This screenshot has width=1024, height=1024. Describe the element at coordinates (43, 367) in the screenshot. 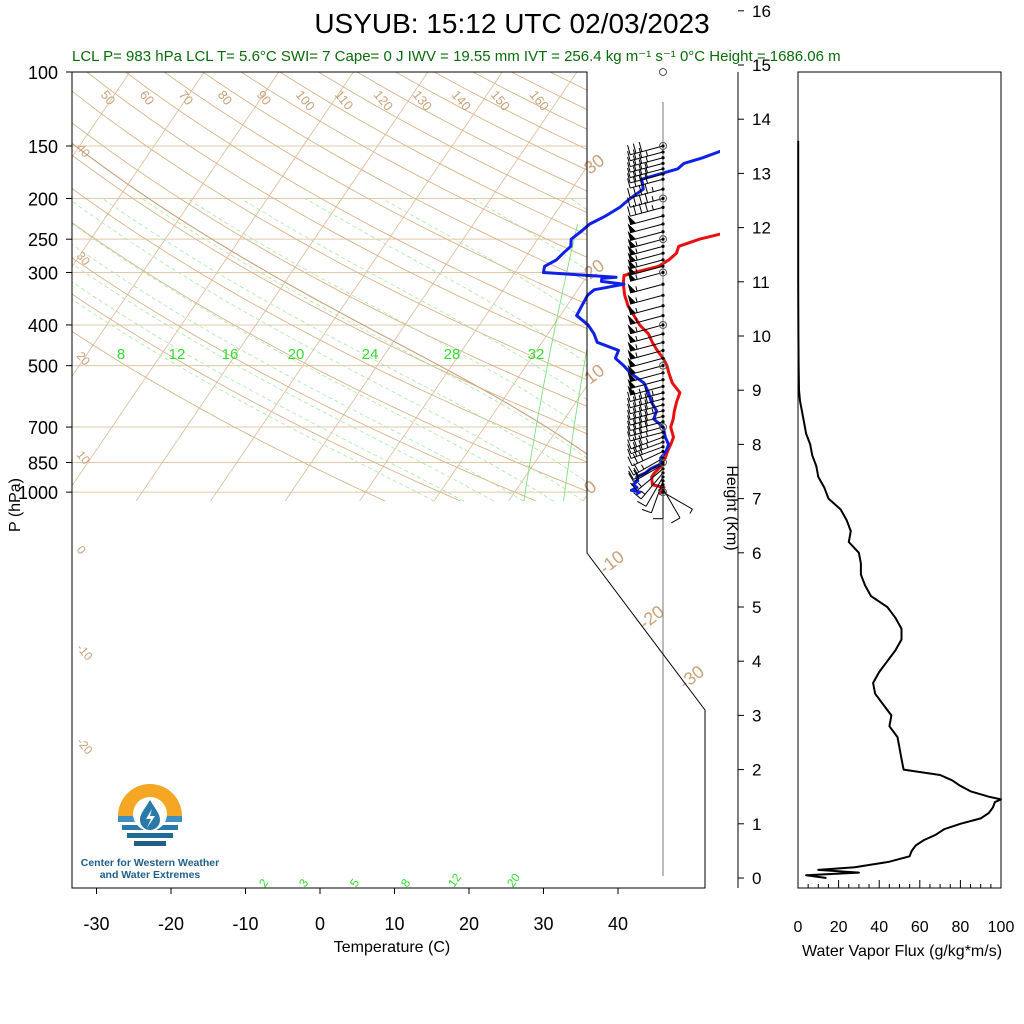

I see `y-tick-label: 500` at that location.